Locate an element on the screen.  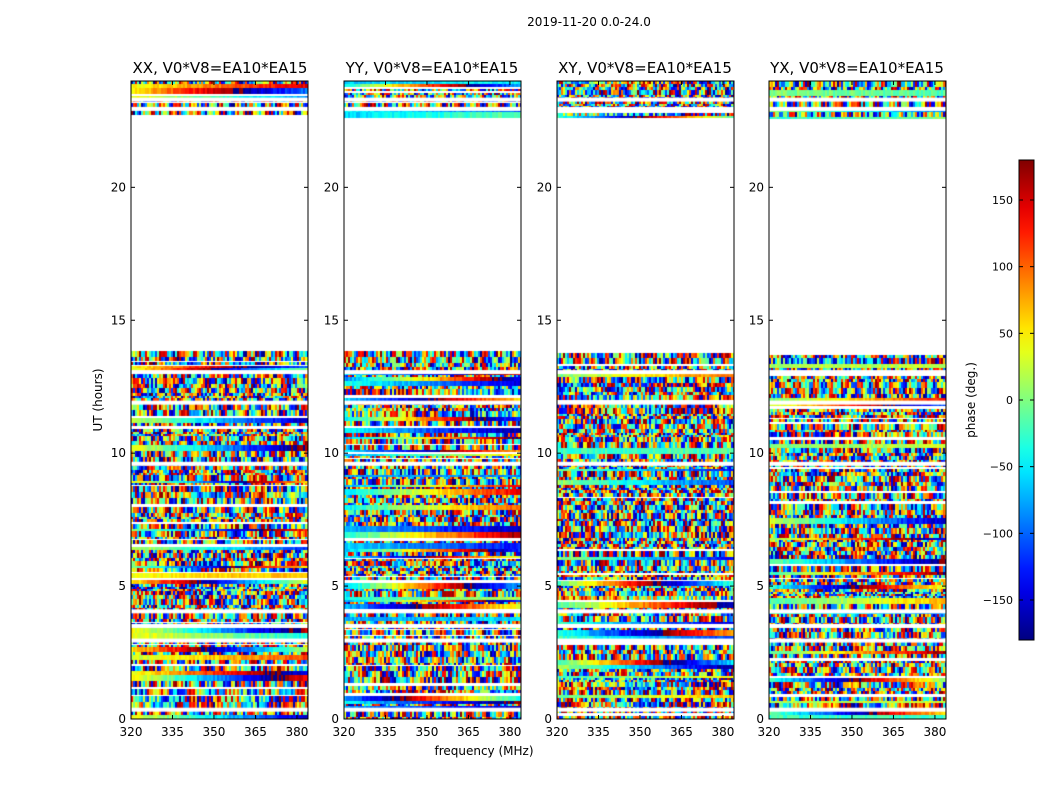
x-tick-label-1-1: 335 is located at coordinates (385, 732).